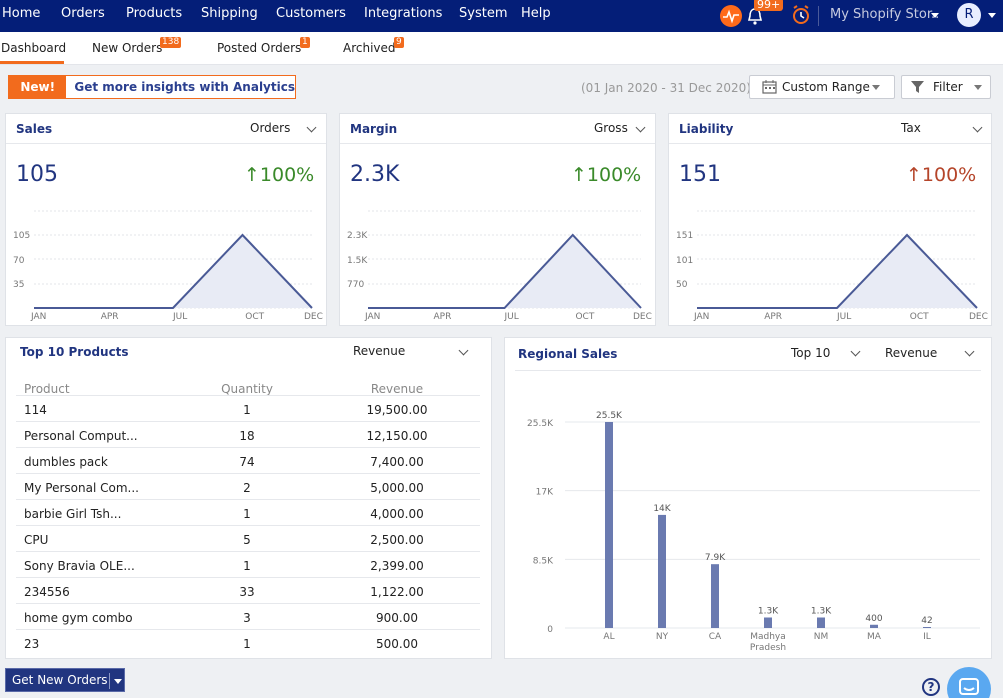  What do you see at coordinates (536, 13) in the screenshot?
I see `nav-help: Help` at bounding box center [536, 13].